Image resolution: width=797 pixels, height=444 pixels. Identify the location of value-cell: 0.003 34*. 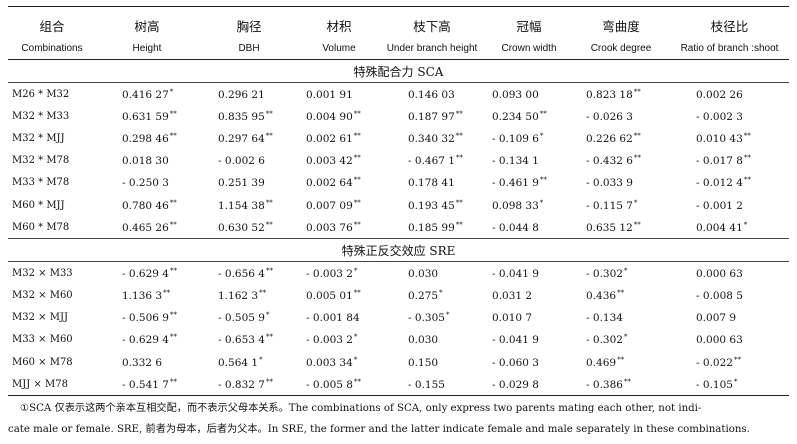
(339, 362).